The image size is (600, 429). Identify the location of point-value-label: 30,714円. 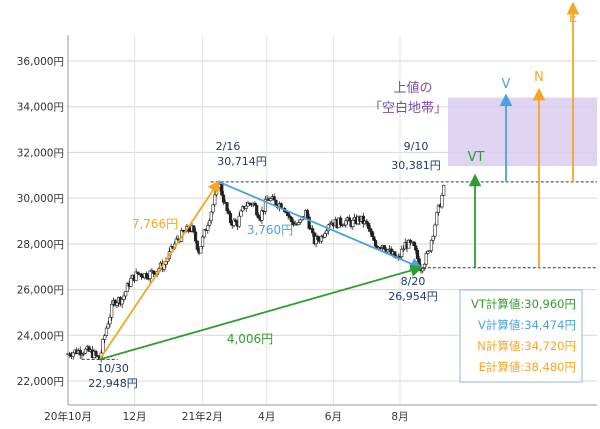
(242, 161).